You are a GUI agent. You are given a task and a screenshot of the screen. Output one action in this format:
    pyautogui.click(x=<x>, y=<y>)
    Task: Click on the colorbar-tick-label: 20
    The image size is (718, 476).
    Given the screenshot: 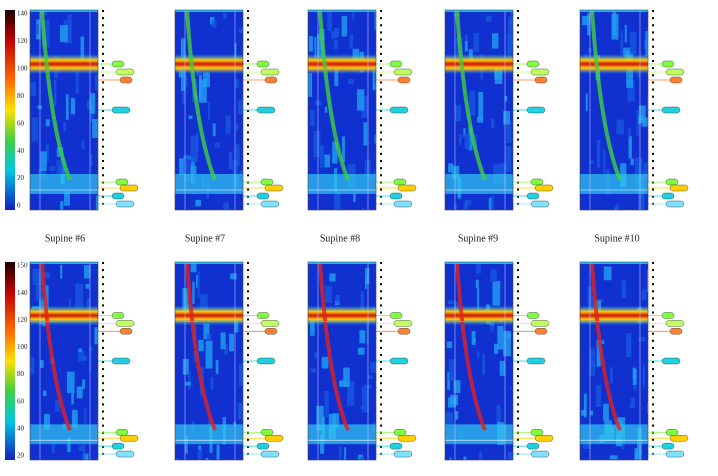 What is the action you would take?
    pyautogui.click(x=21, y=178)
    